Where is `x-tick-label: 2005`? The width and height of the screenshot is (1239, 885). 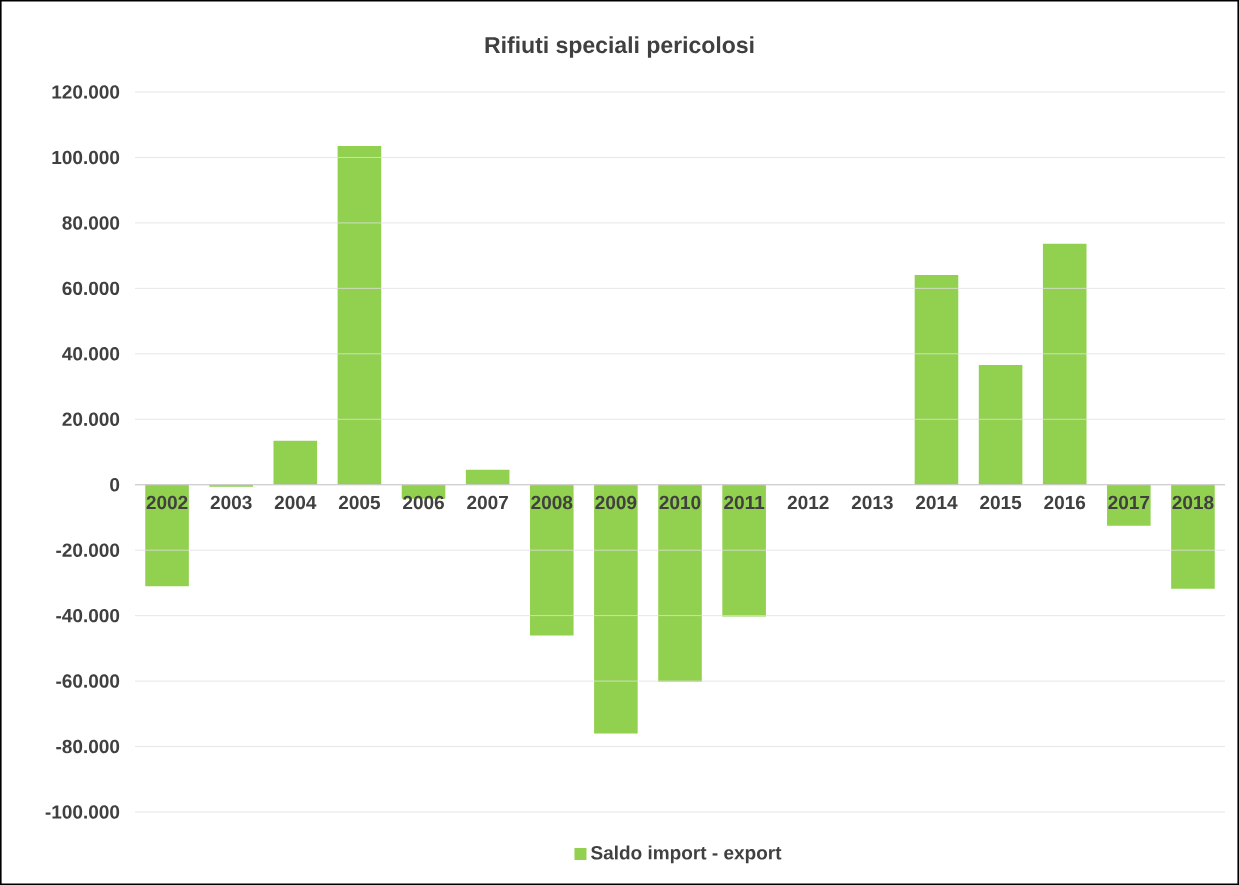
x-tick-label: 2005 is located at coordinates (359, 502).